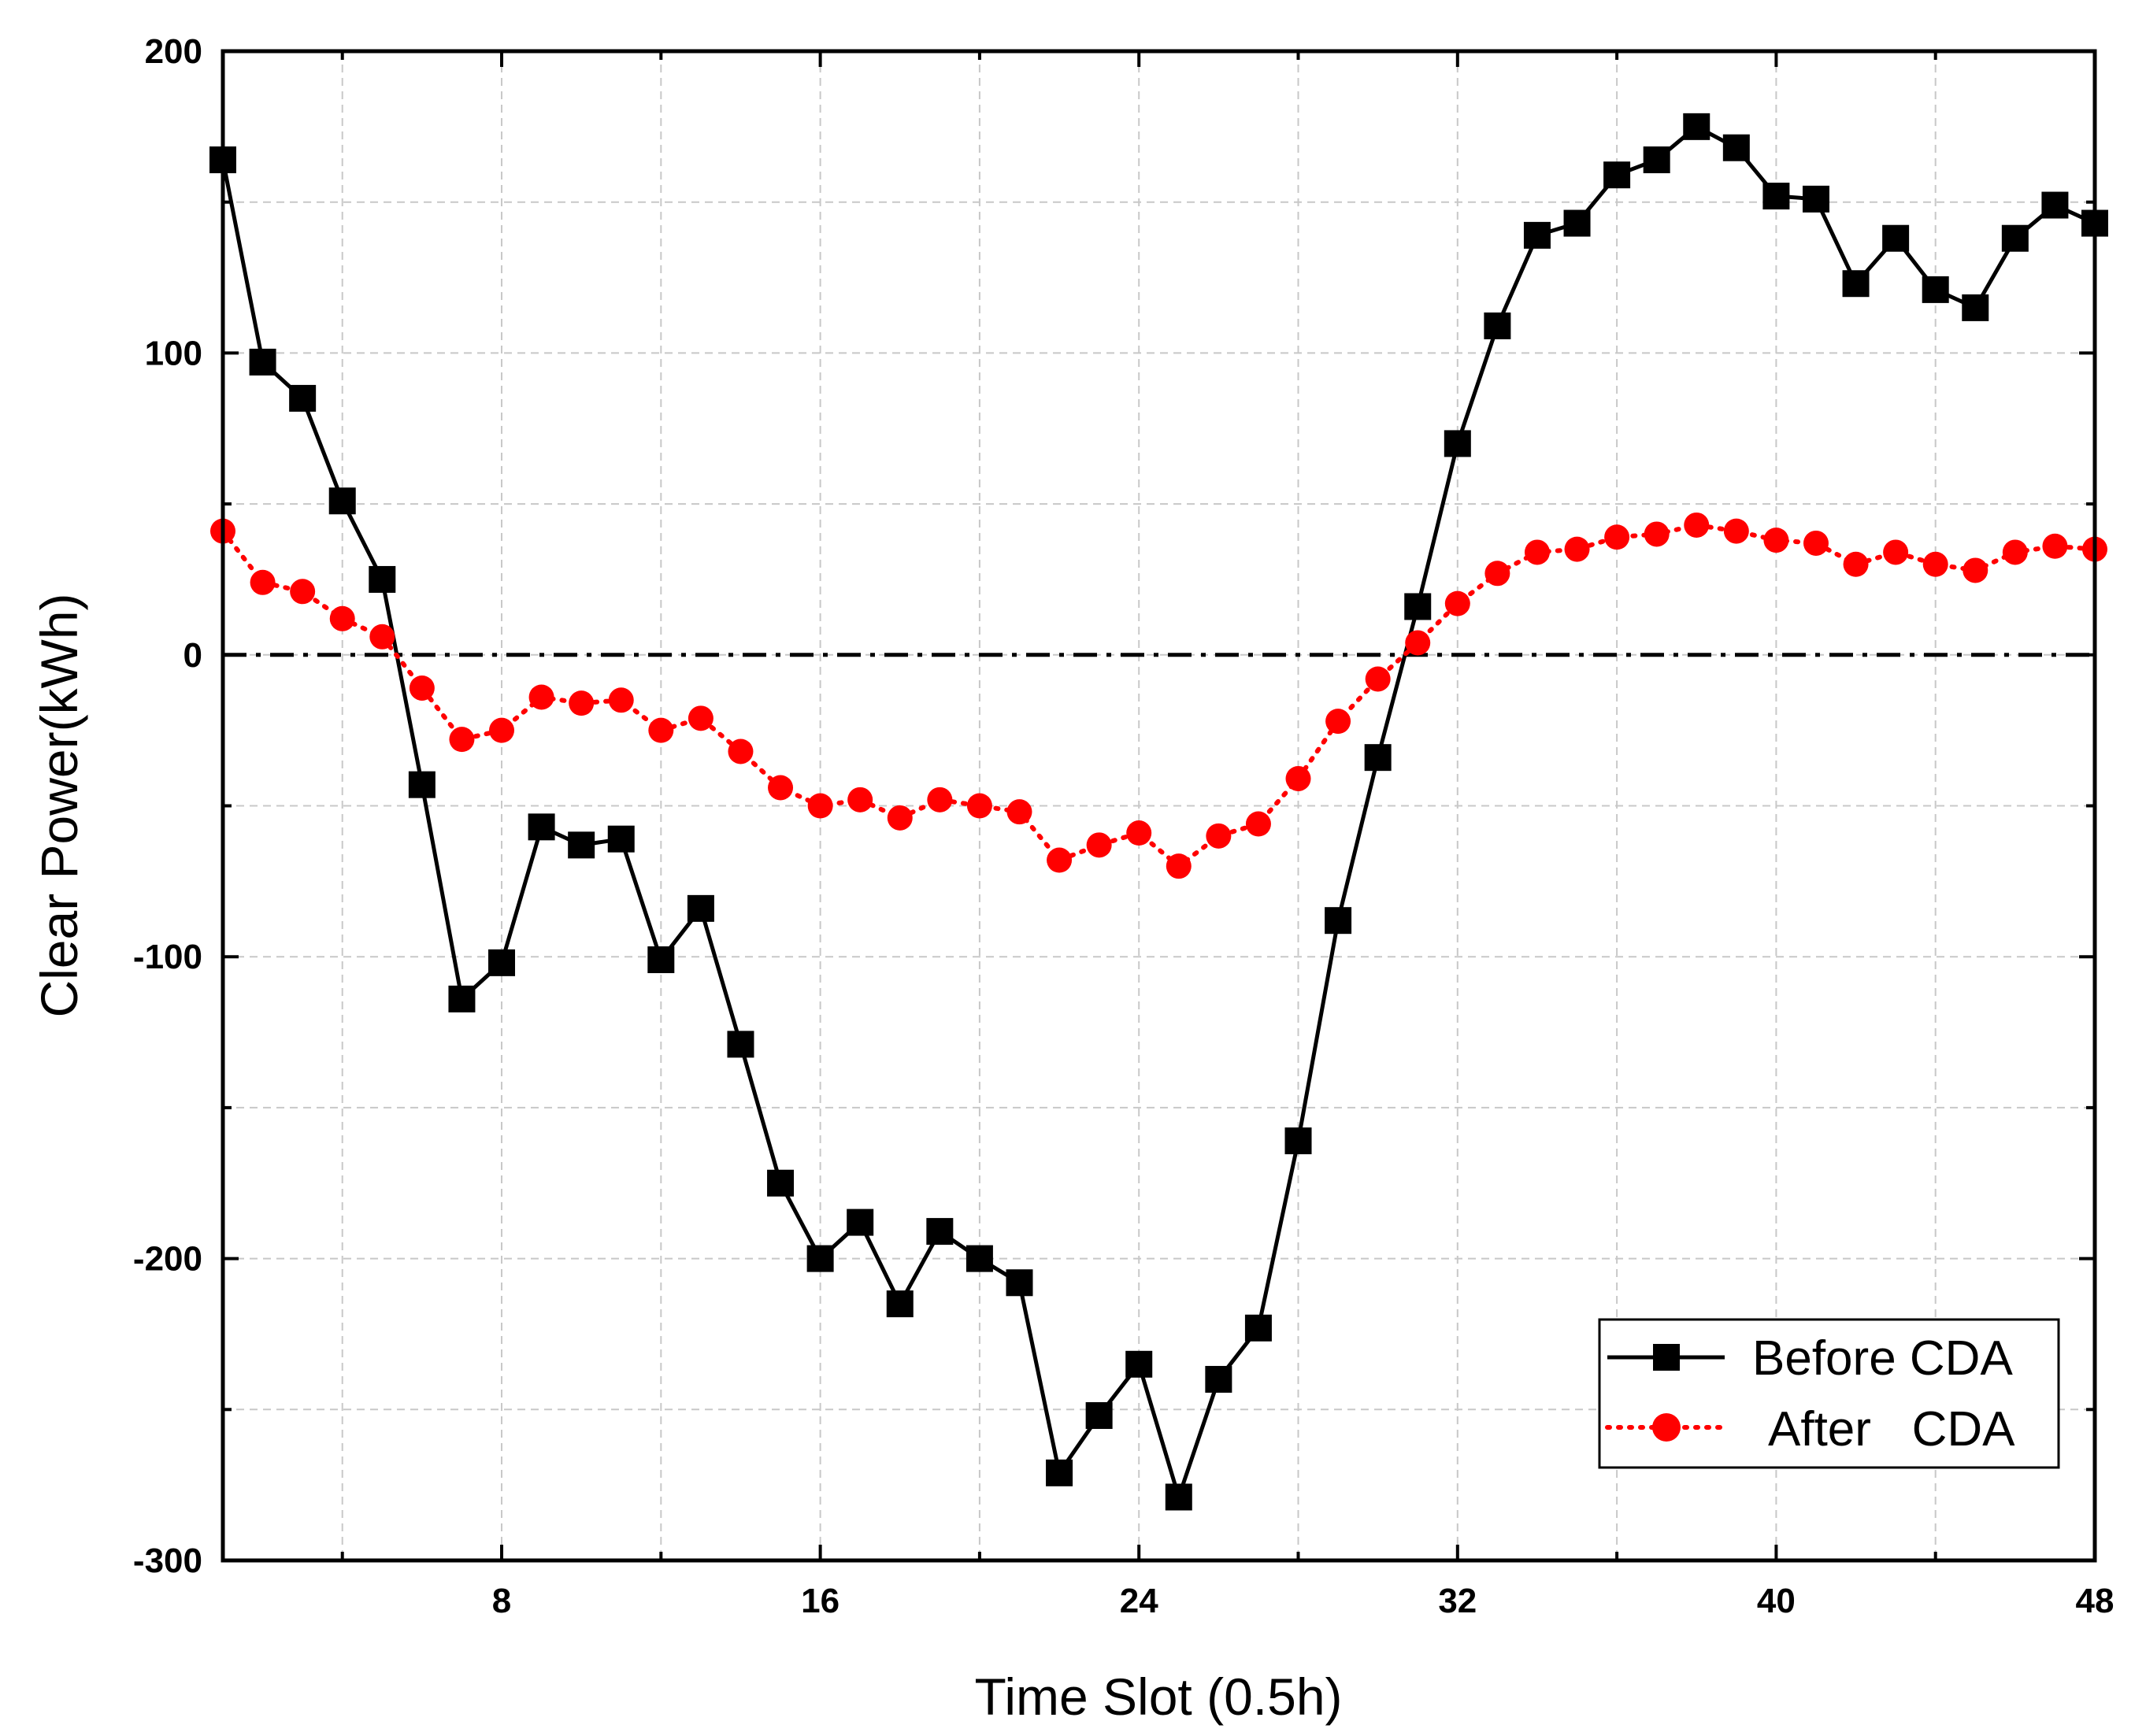  What do you see at coordinates (1882, 1358) in the screenshot?
I see `legend-label-before-cda: Before CDA` at bounding box center [1882, 1358].